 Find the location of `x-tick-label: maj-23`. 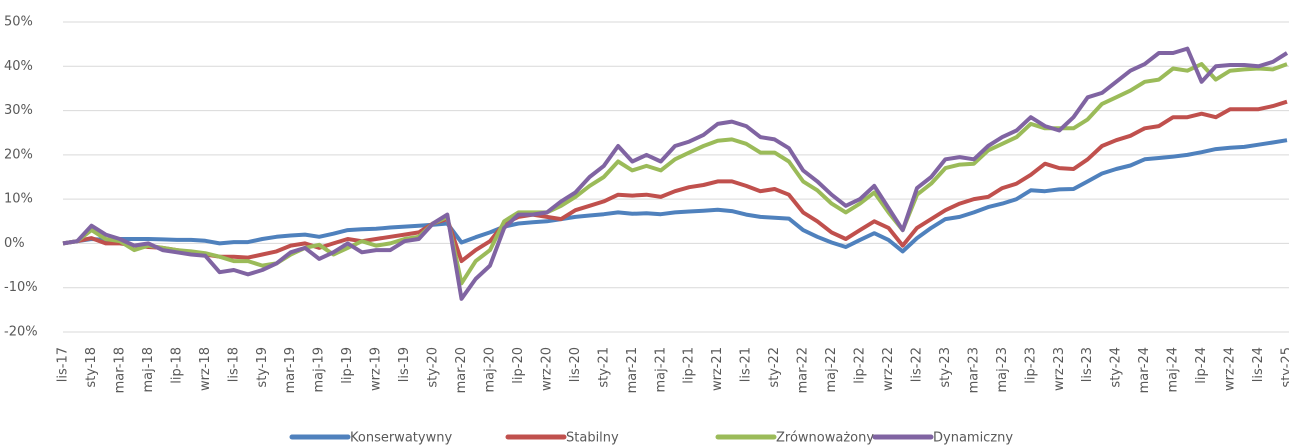

x-tick-label: maj-23 is located at coordinates (1002, 369).